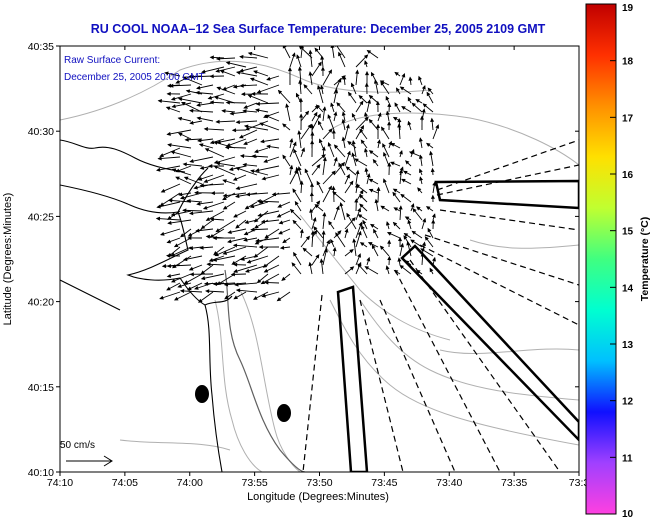  I want to click on colorbar-tick-label: 14, so click(628, 288).